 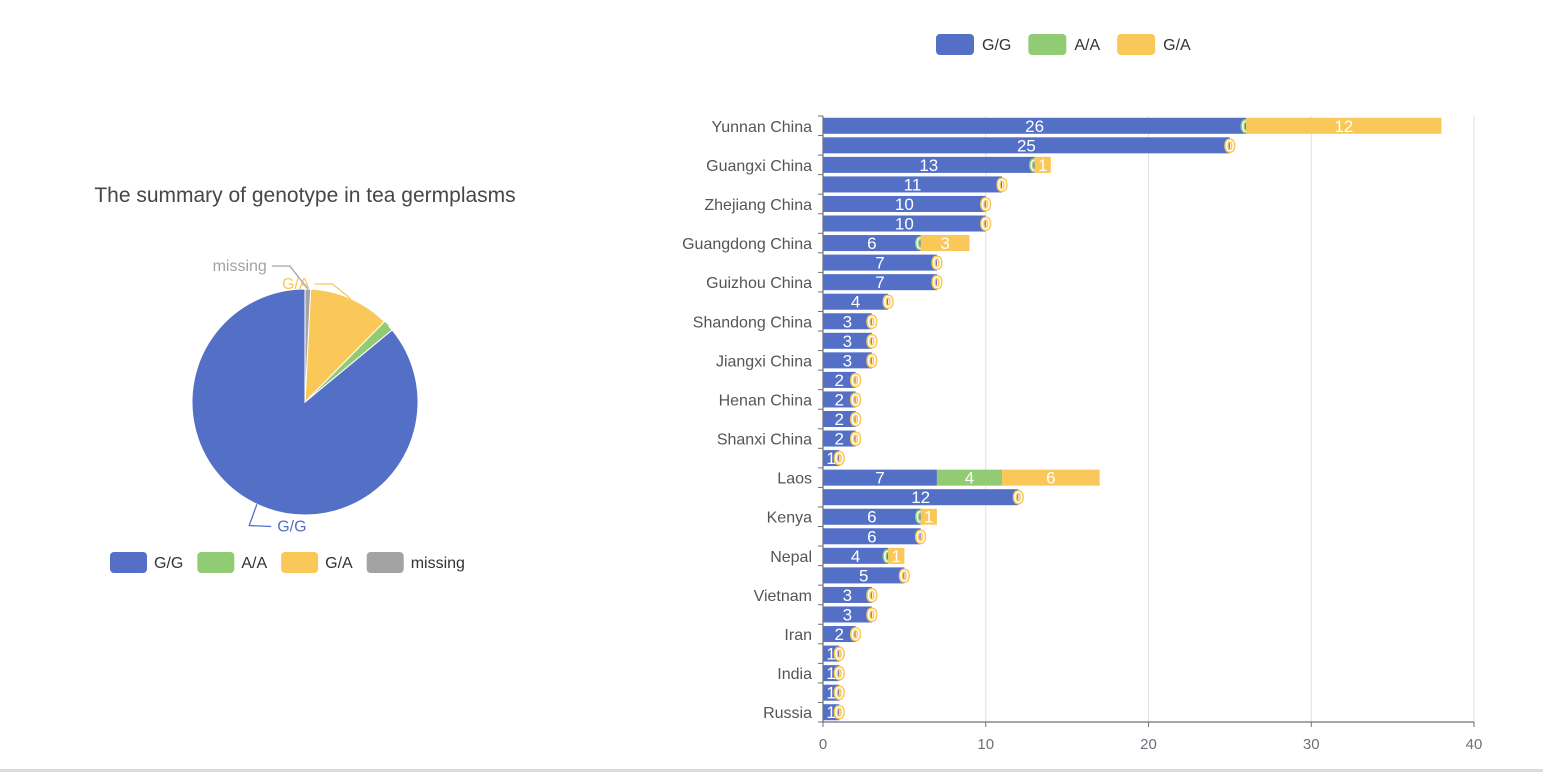 I want to click on x-tick-label: 40, so click(x=1474, y=744).